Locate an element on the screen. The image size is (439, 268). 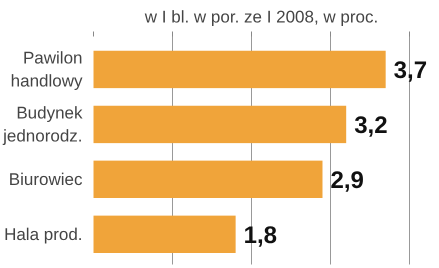
data-label: 1,8 is located at coordinates (261, 235).